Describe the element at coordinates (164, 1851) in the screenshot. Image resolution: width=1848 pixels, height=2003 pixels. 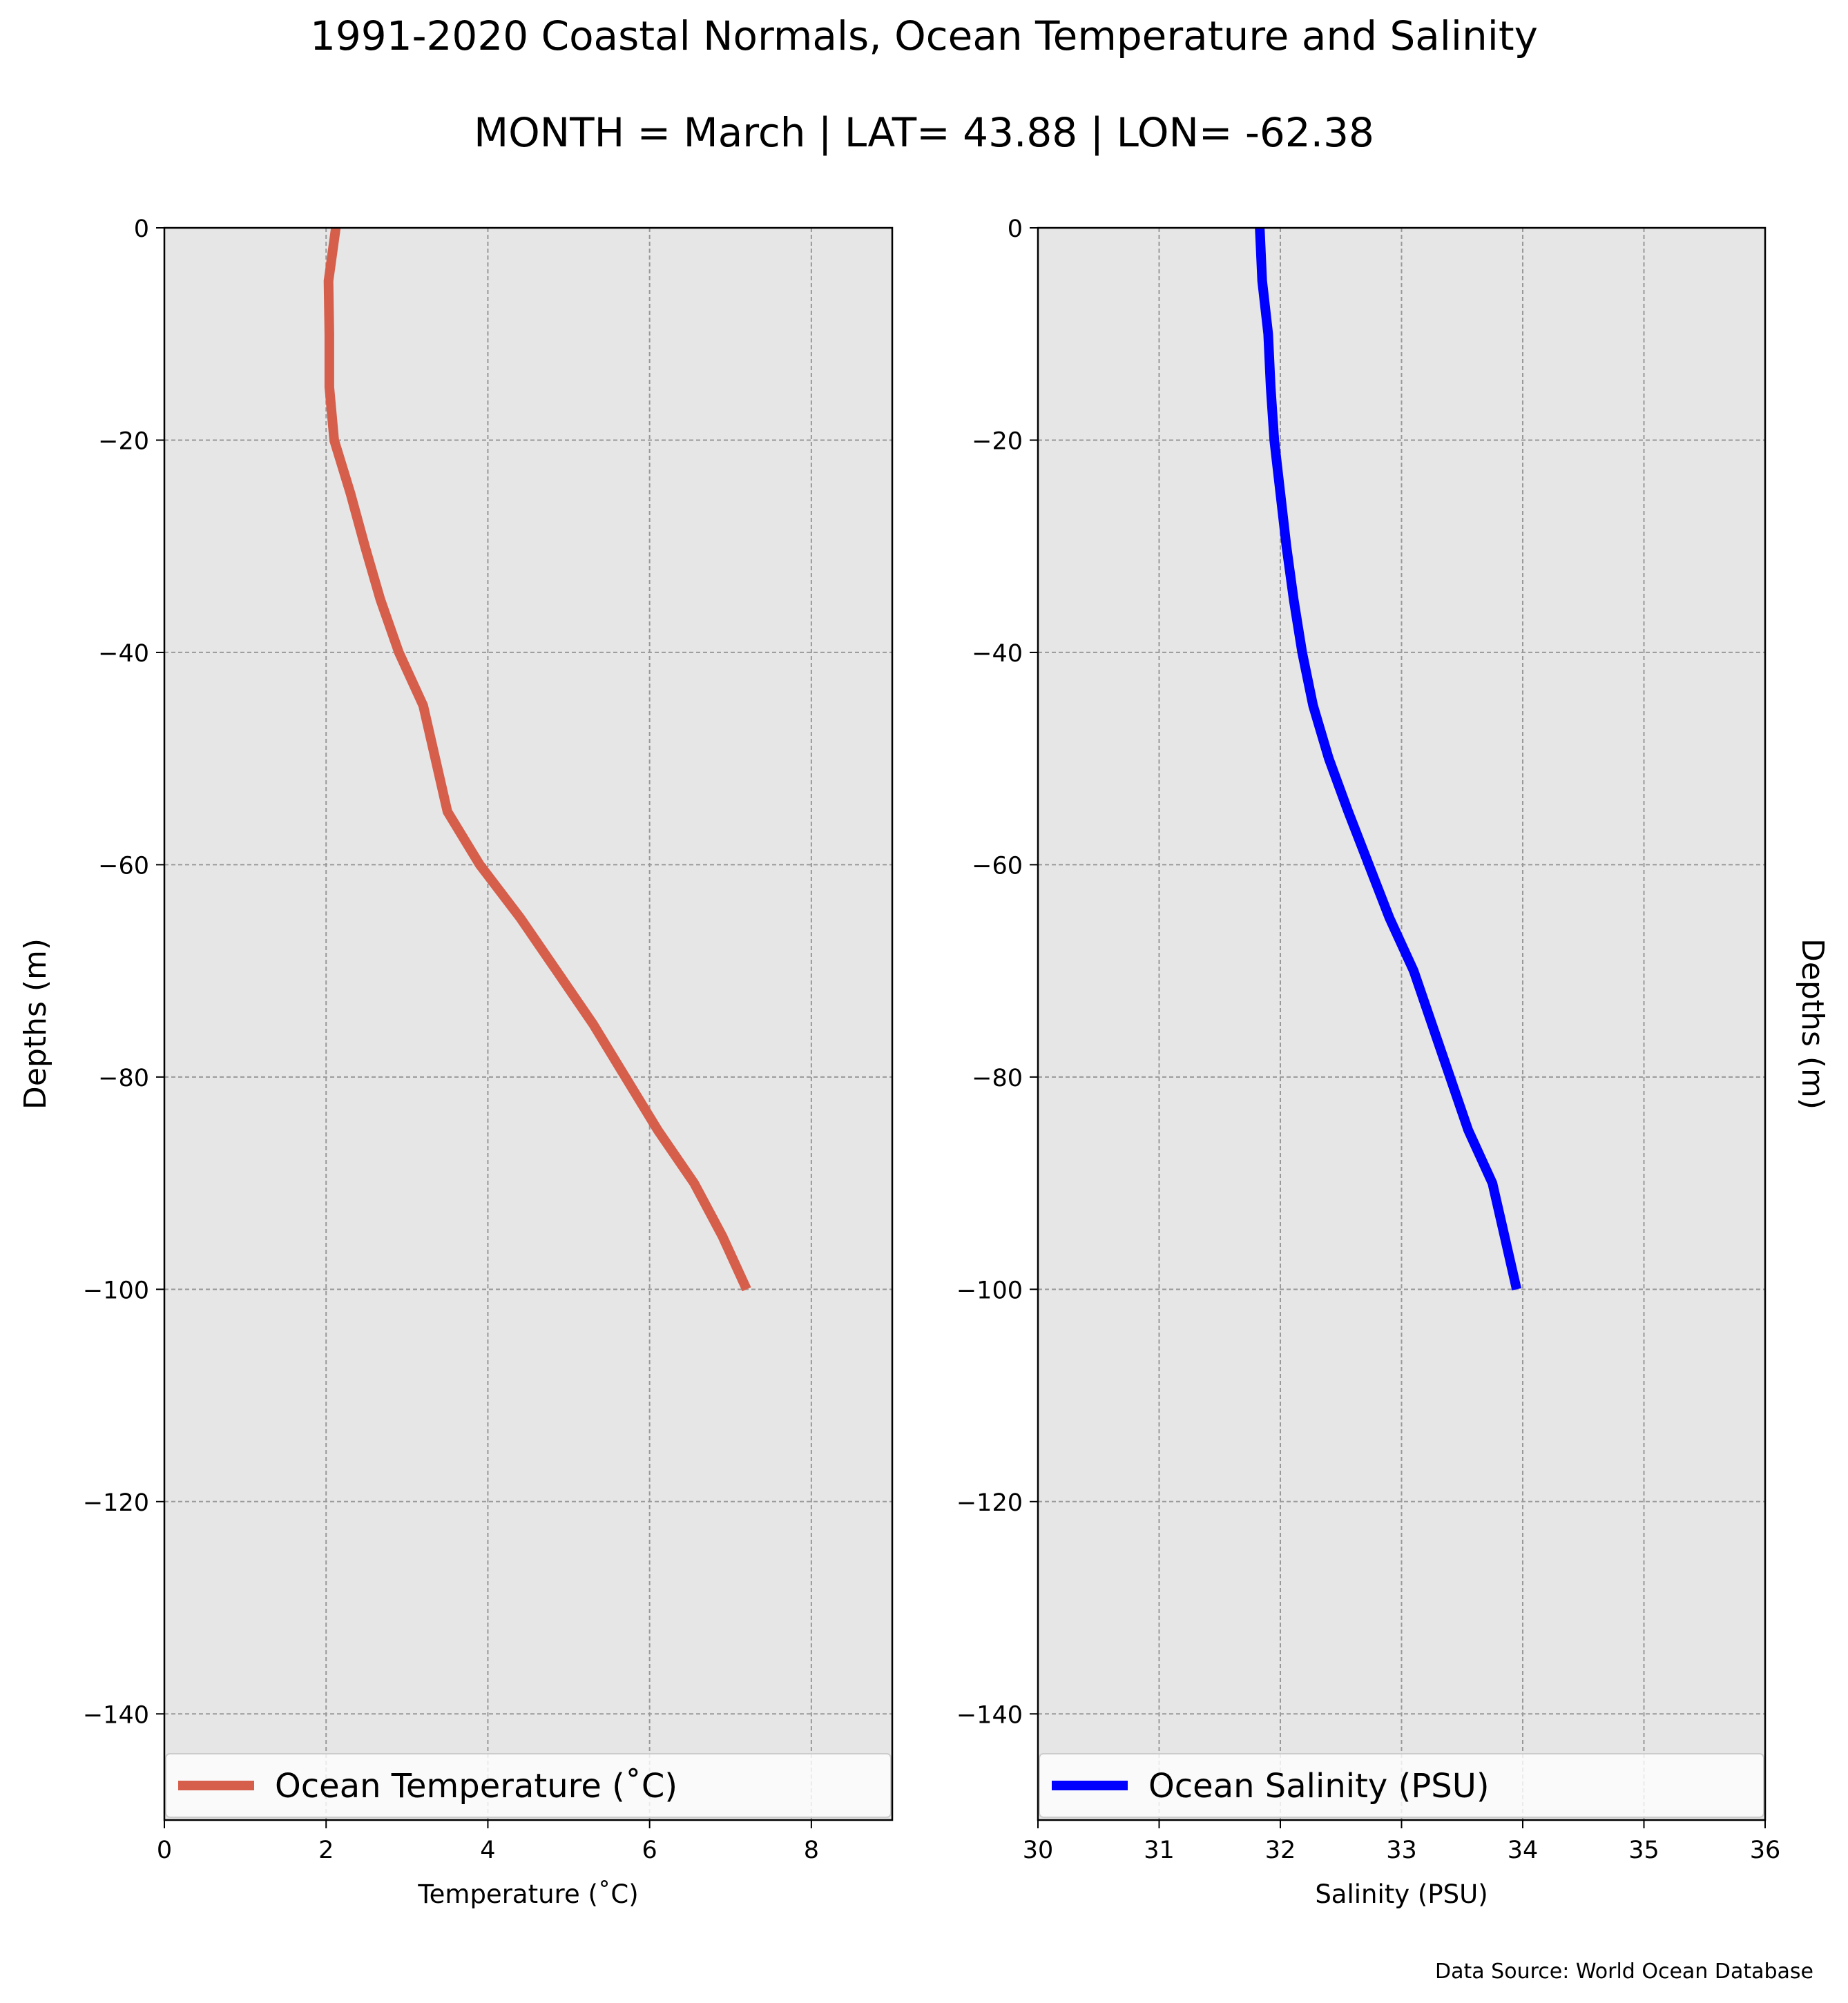
I see `x-tick-label: 0` at that location.